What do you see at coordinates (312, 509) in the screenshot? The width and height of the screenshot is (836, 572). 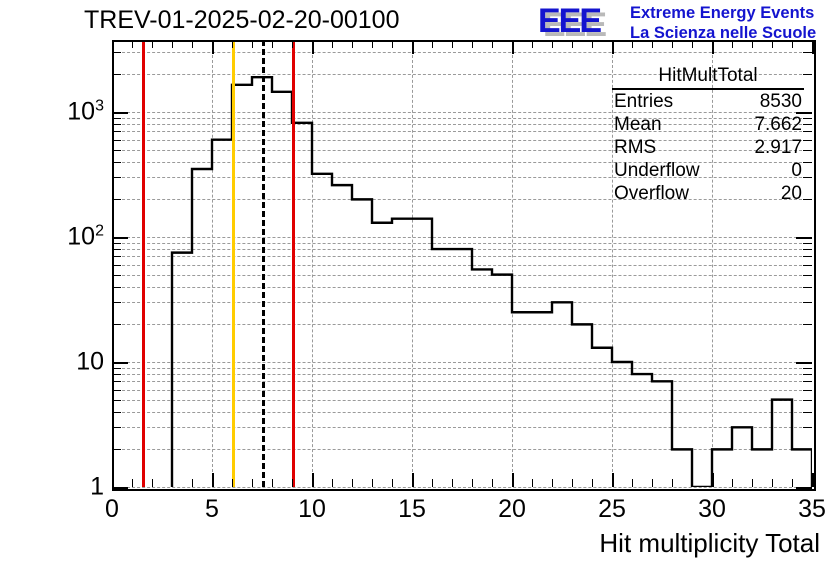 I see `x-tick-label: 10` at bounding box center [312, 509].